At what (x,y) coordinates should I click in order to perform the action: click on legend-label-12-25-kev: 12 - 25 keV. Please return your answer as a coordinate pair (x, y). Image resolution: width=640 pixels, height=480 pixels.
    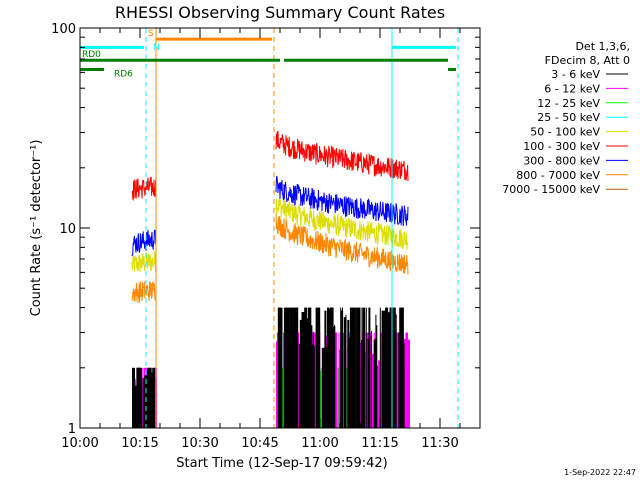
    Looking at the image, I should click on (568, 103).